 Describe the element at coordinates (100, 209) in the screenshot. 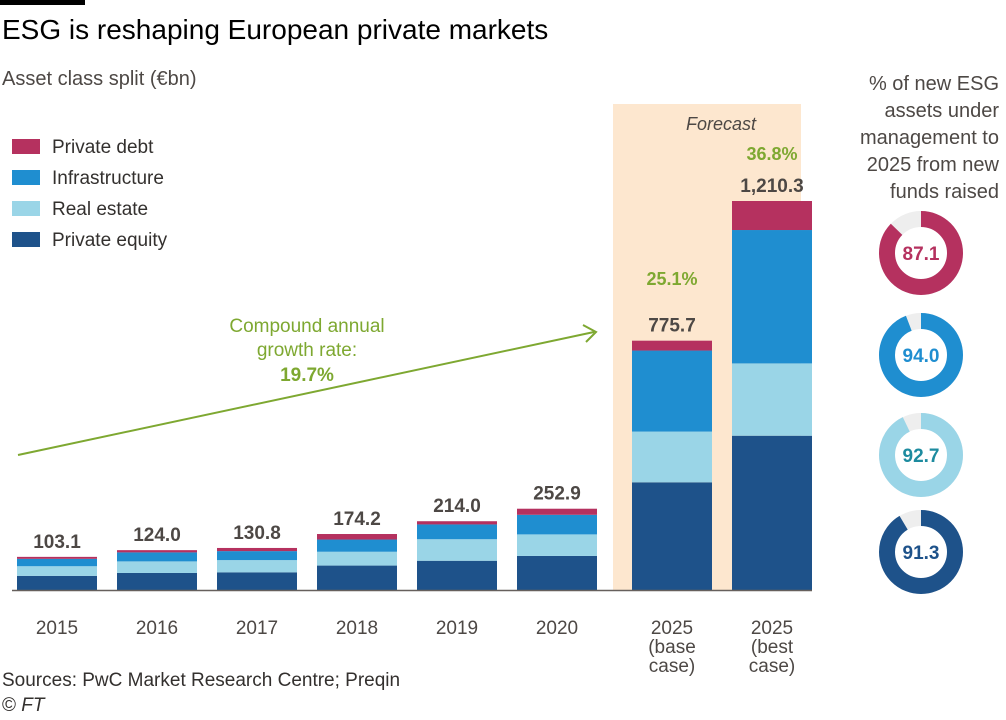

I see `legend-label-real-estate: Real estate` at that location.